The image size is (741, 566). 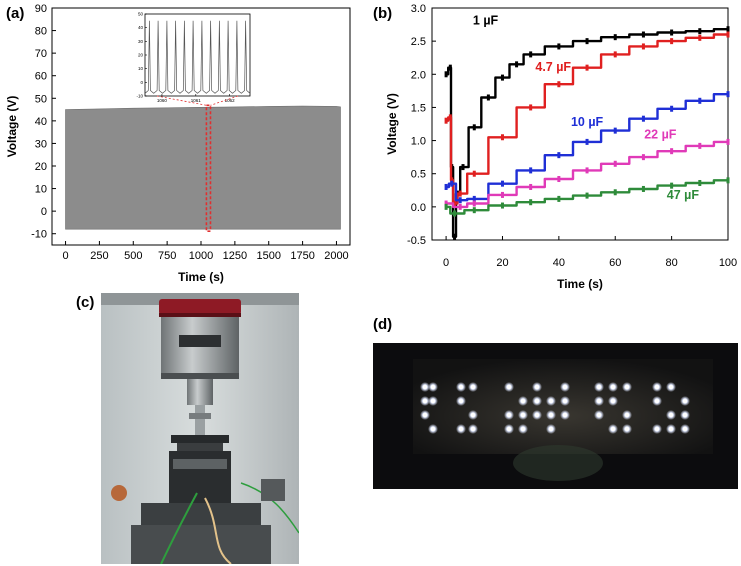 What do you see at coordinates (12, 127) in the screenshot?
I see `y-axis-label-a: Voltage (V)` at bounding box center [12, 127].